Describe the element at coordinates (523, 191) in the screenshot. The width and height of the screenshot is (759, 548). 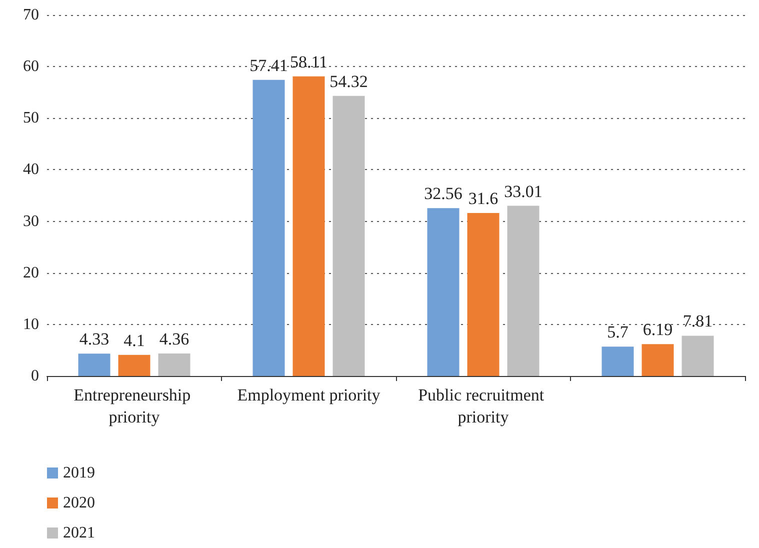
I see `data-label: 33.01` at that location.